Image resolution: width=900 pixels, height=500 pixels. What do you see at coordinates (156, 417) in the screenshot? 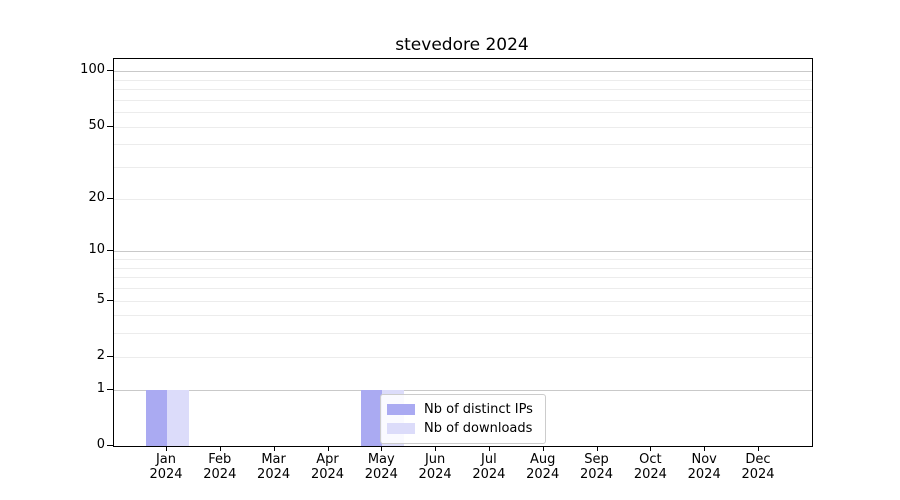
I see `bar-nb-of-distinct-ips-jan` at bounding box center [156, 417].